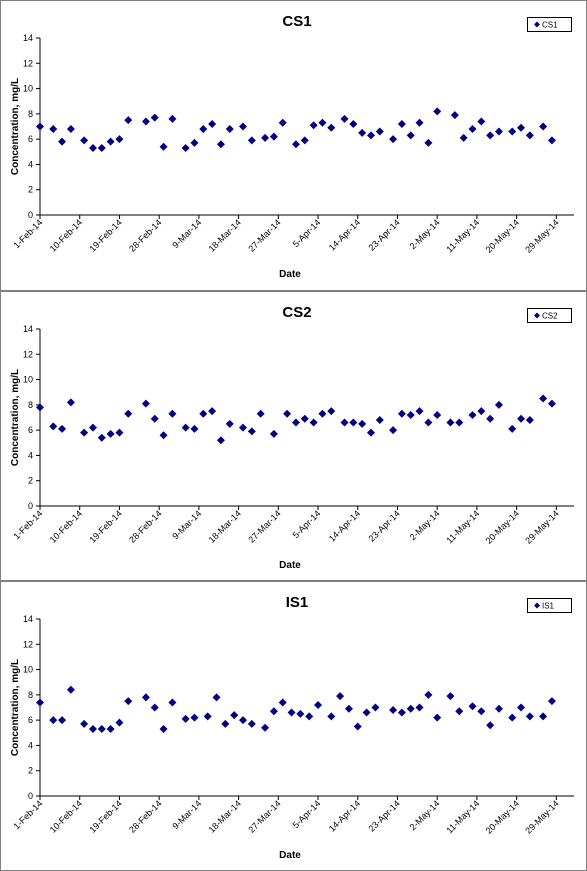 This screenshot has height=871, width=587. I want to click on x-axis-title: Date, so click(290, 565).